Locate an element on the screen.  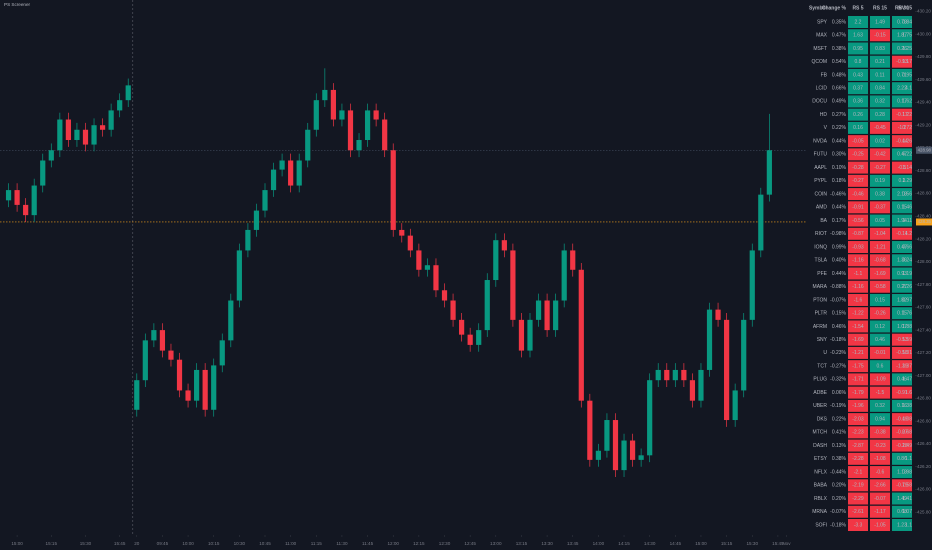
rs-value: -1.5 is located at coordinates (880, 393).